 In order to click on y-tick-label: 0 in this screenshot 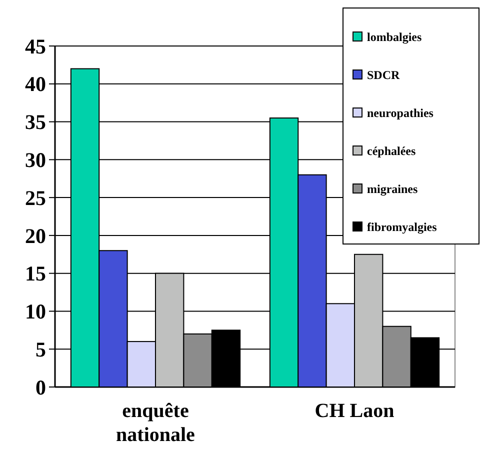, I will do `click(41, 387)`.